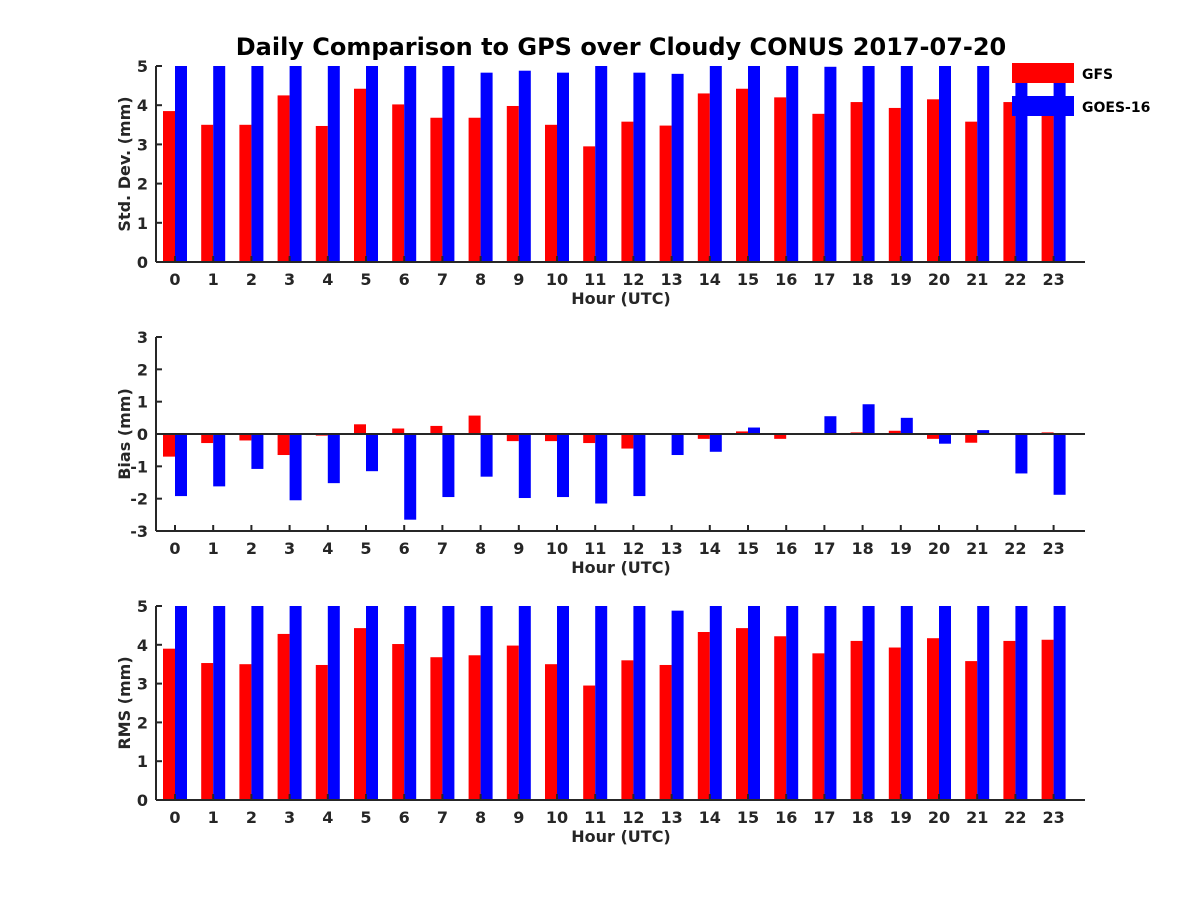 The height and width of the screenshot is (900, 1200). Describe the element at coordinates (174, 279) in the screenshot. I see `x-tick-label: 0` at that location.